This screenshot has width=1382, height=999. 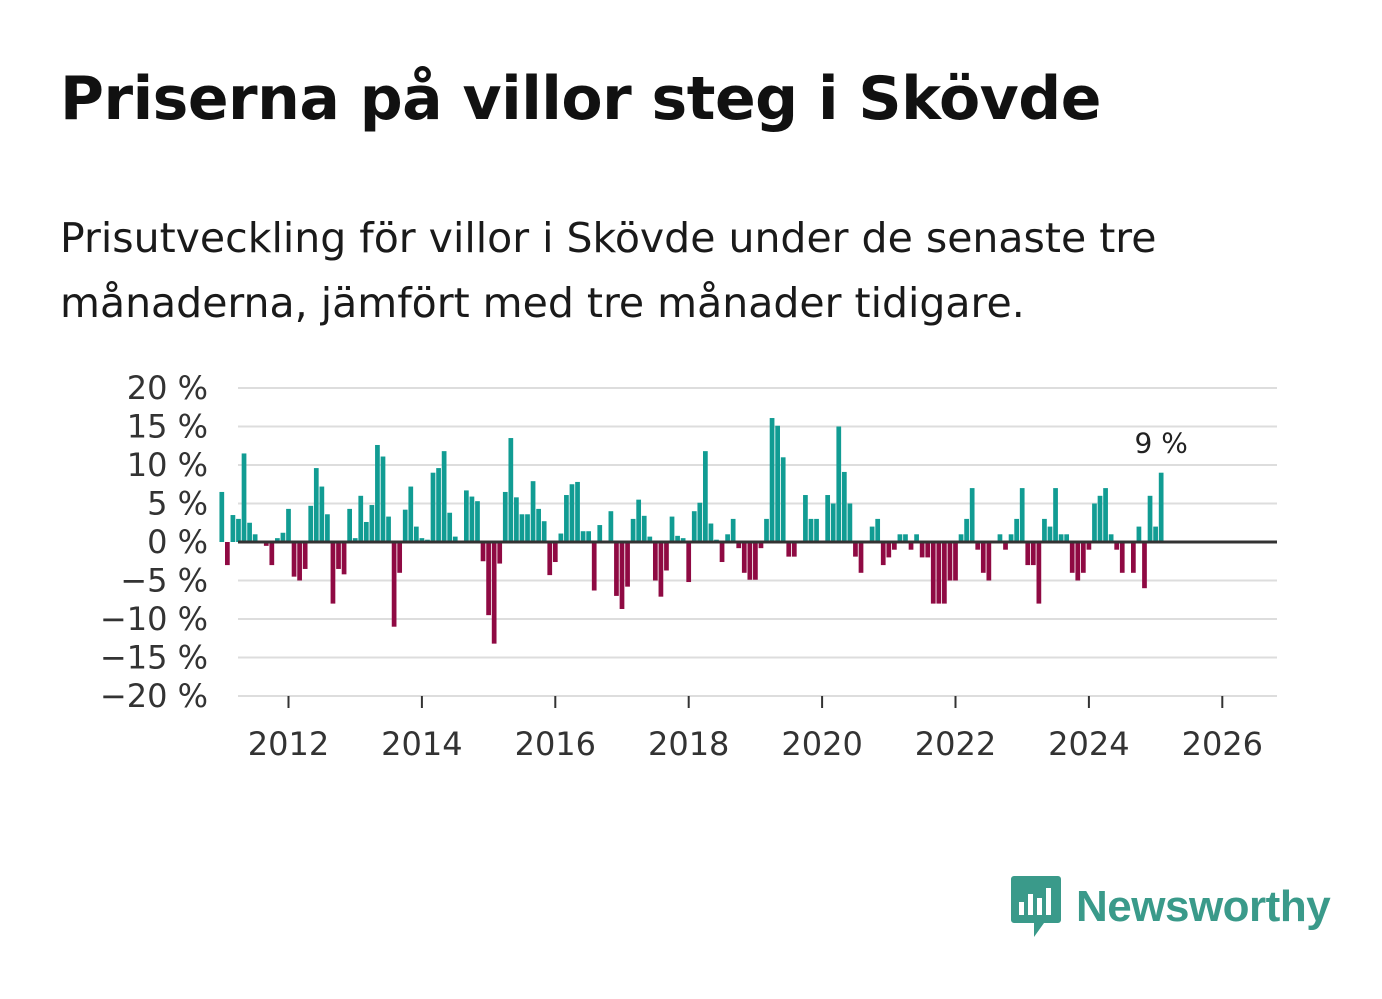 What do you see at coordinates (1088, 744) in the screenshot?
I see `x-tick-label: 2024` at bounding box center [1088, 744].